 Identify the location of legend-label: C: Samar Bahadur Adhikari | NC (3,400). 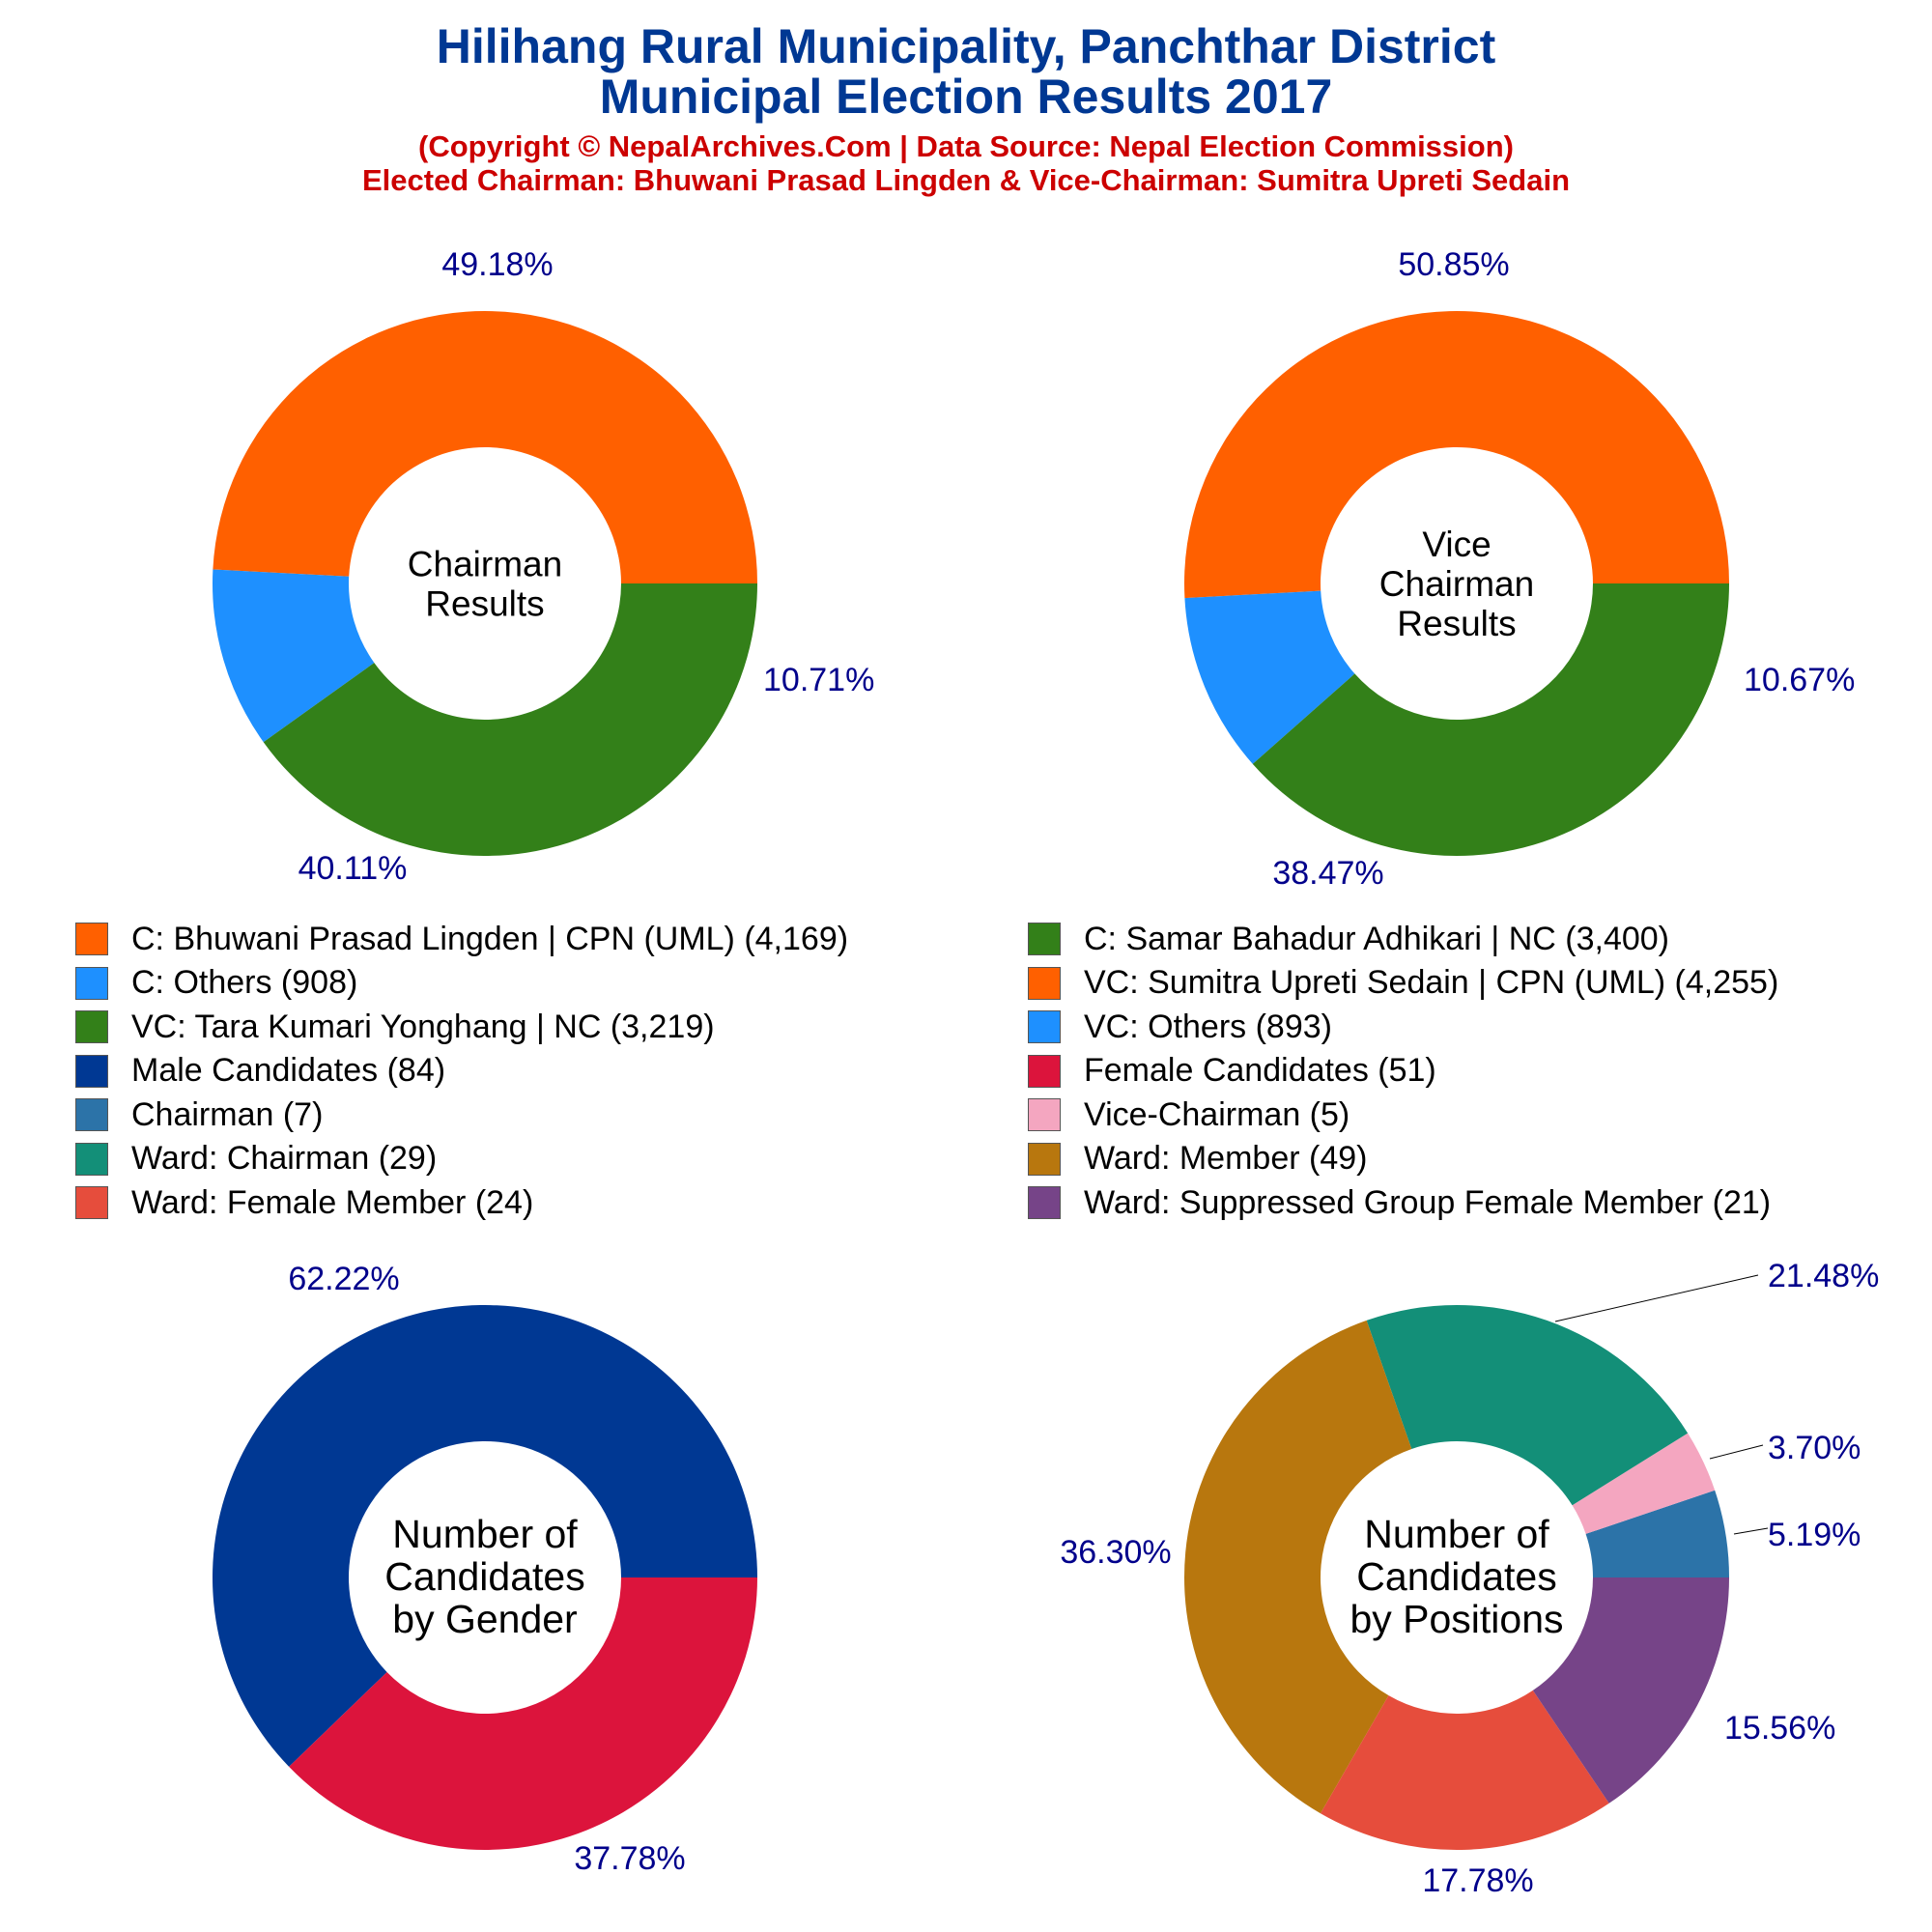
(1376, 938).